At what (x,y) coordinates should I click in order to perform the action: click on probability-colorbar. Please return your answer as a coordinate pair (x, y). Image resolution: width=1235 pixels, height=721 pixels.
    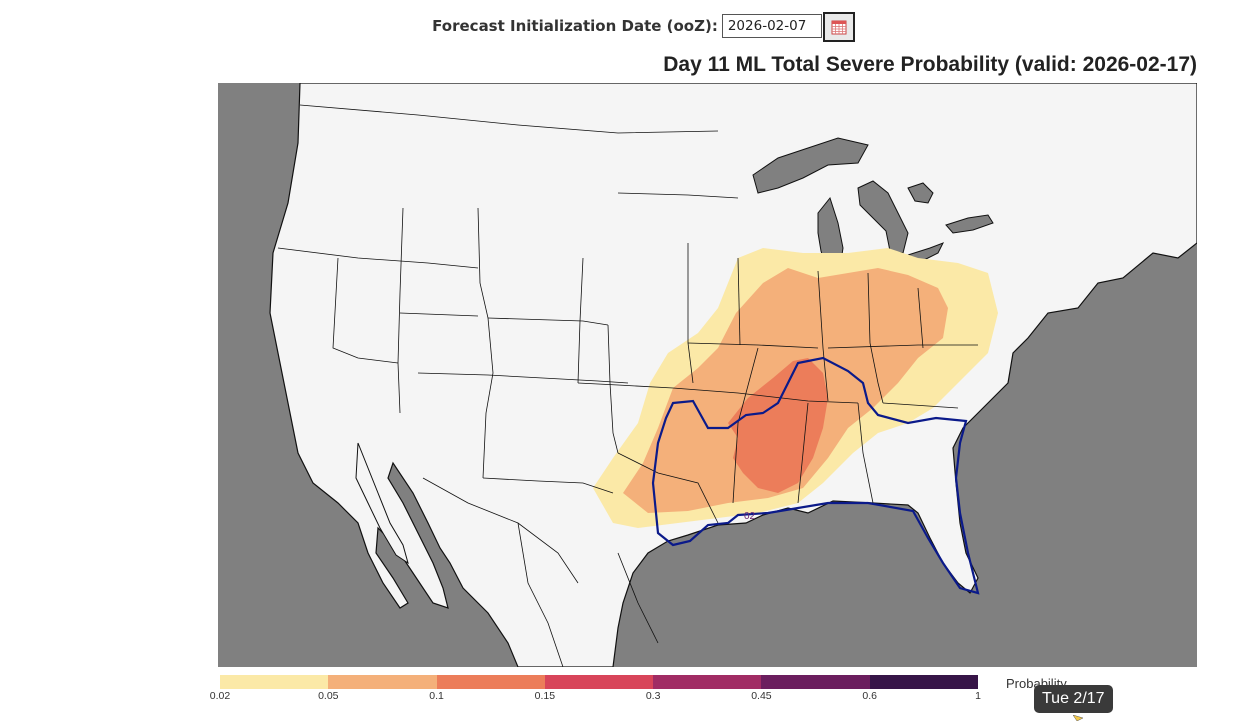
    Looking at the image, I should click on (599, 682).